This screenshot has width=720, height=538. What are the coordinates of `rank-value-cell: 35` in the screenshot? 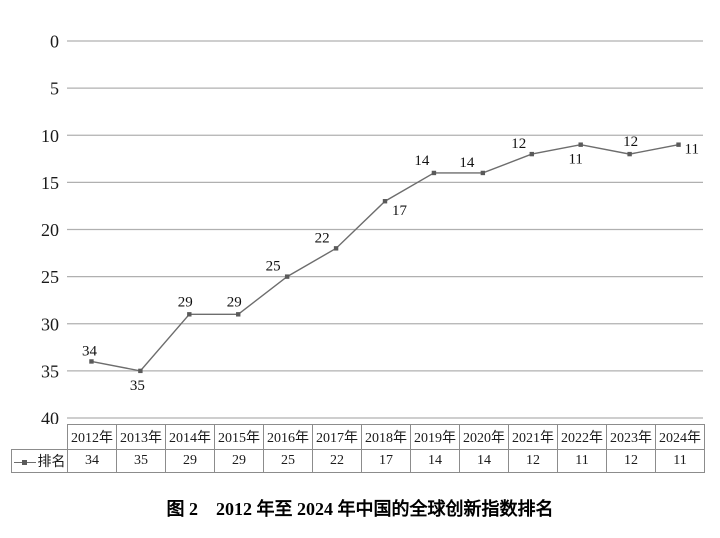 It's located at (141, 461).